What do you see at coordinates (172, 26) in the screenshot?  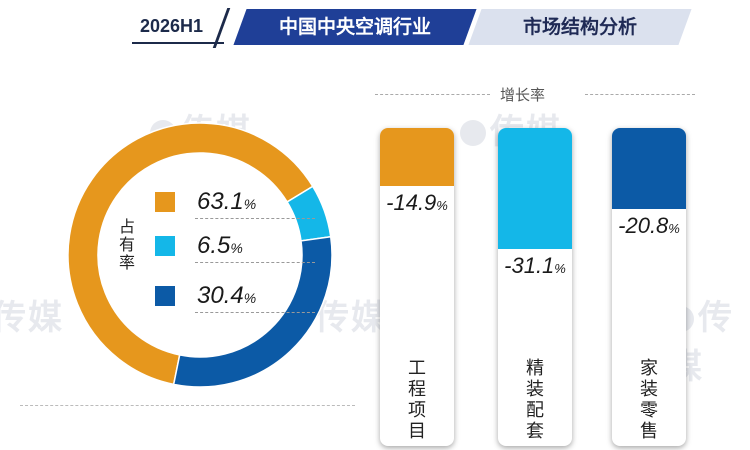 I see `period-label: 2026H1` at bounding box center [172, 26].